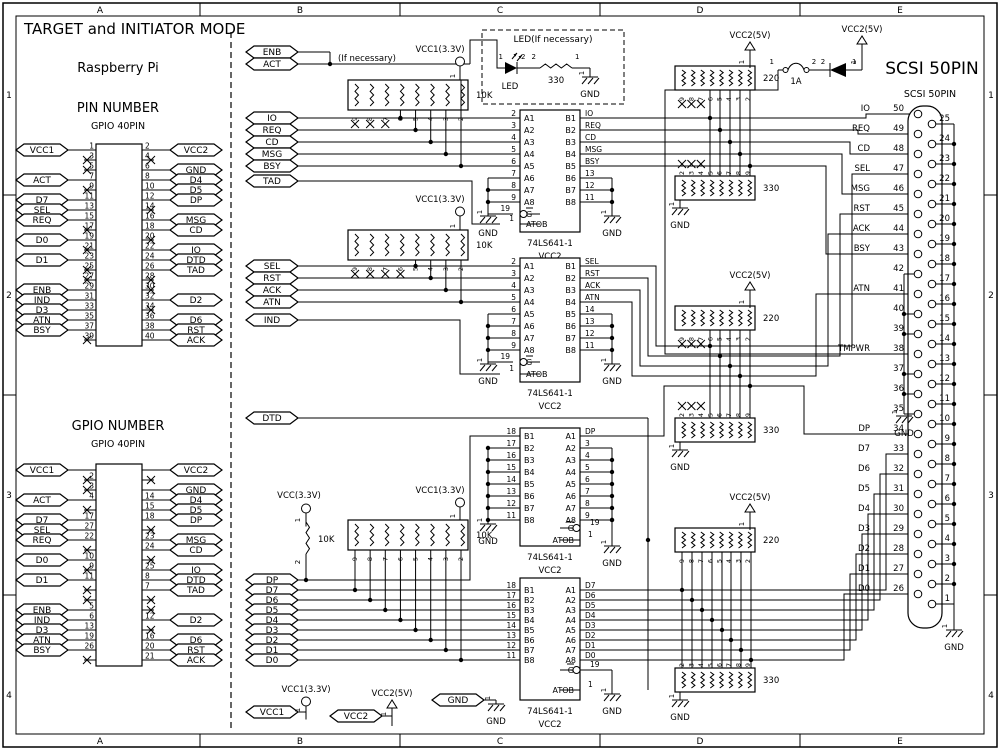 The image size is (1000, 750). Describe the element at coordinates (860, 189) in the screenshot. I see `signal-label: MSG` at that location.